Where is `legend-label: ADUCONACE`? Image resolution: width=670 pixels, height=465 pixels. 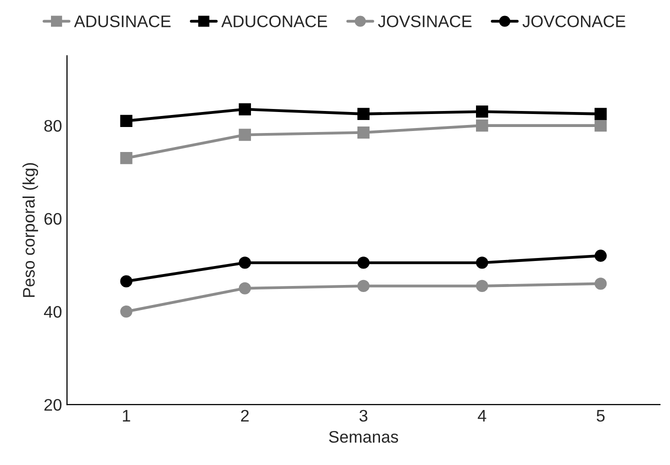 legend-label: ADUCONACE is located at coordinates (274, 21).